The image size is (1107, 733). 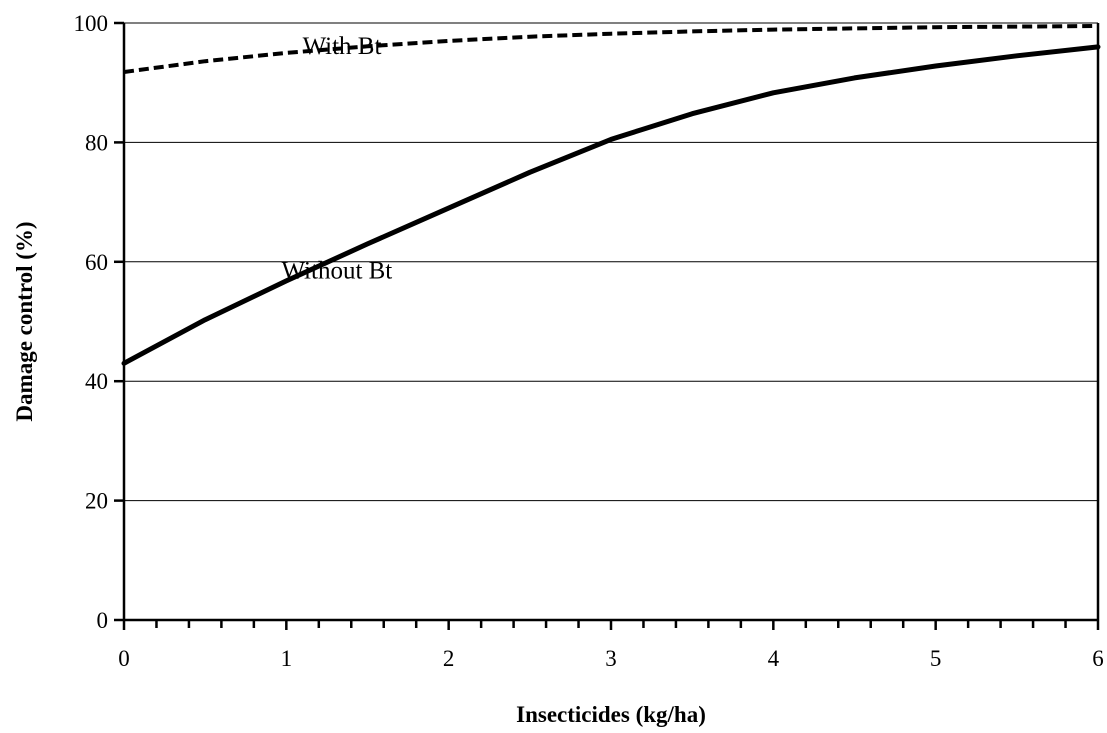 What do you see at coordinates (336, 271) in the screenshot?
I see `series-label-without-bt: Without Bt` at bounding box center [336, 271].